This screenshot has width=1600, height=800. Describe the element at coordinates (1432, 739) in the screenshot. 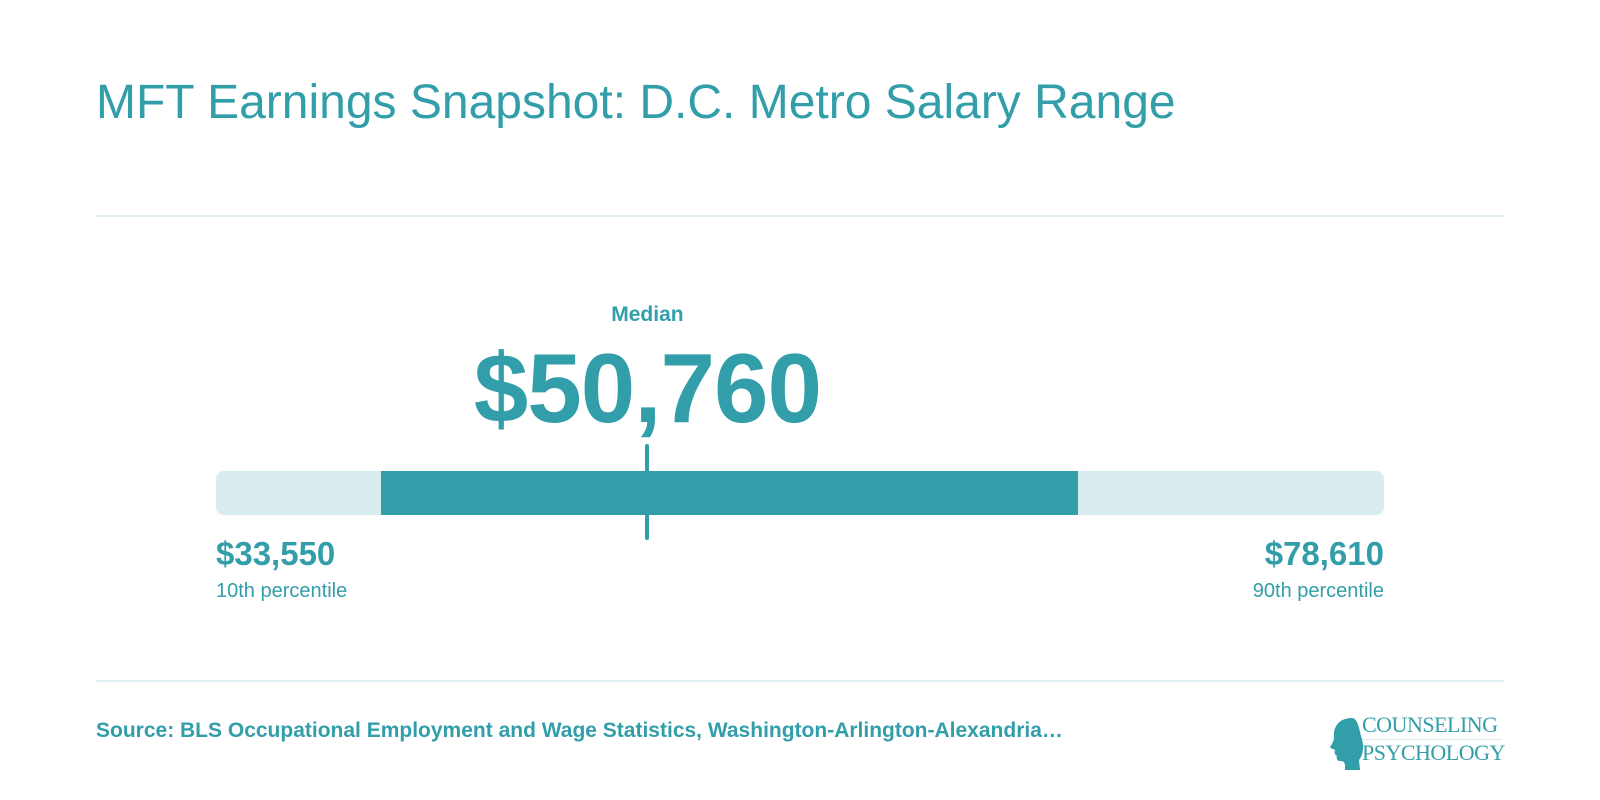

I see `logo-rule` at that location.